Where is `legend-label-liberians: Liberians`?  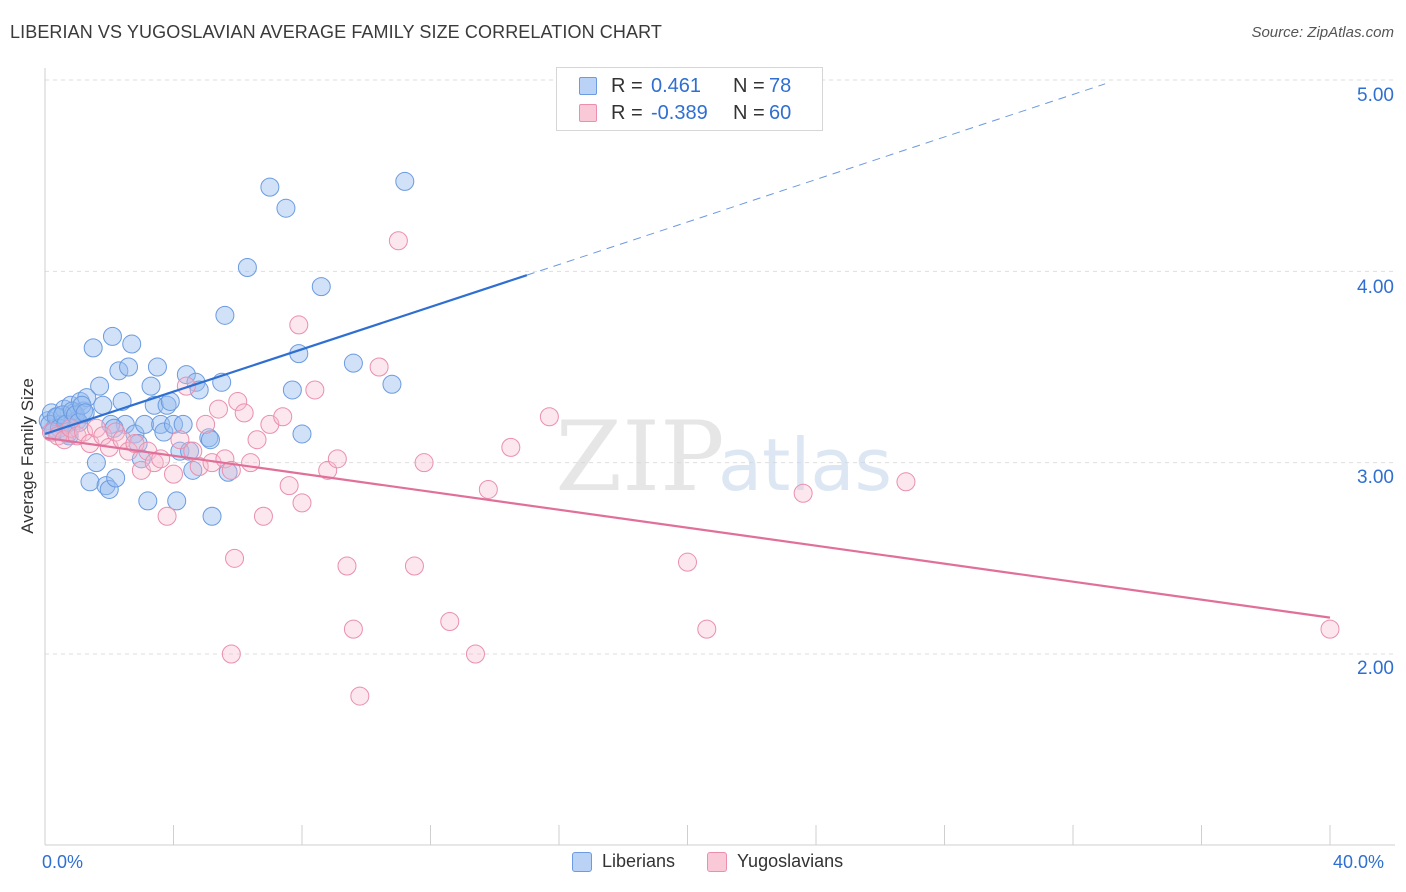
legend-label-liberians: Liberians is located at coordinates (639, 861).